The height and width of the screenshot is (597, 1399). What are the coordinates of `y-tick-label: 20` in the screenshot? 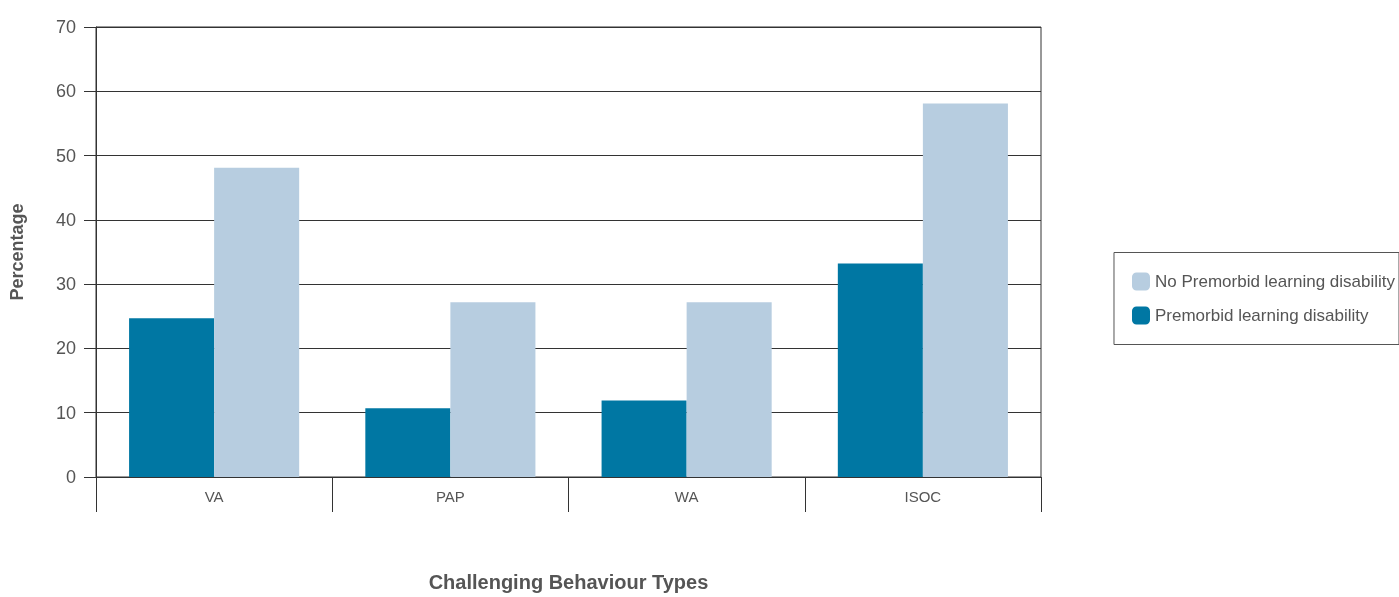 It's located at (65, 348).